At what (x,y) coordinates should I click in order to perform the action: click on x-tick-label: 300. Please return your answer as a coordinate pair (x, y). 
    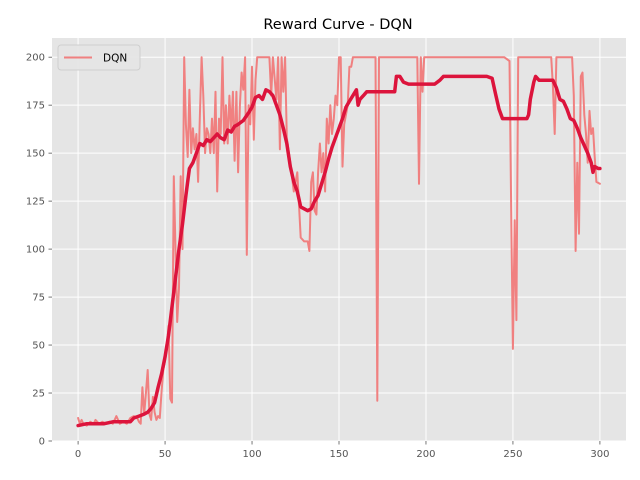
    Looking at the image, I should click on (599, 454).